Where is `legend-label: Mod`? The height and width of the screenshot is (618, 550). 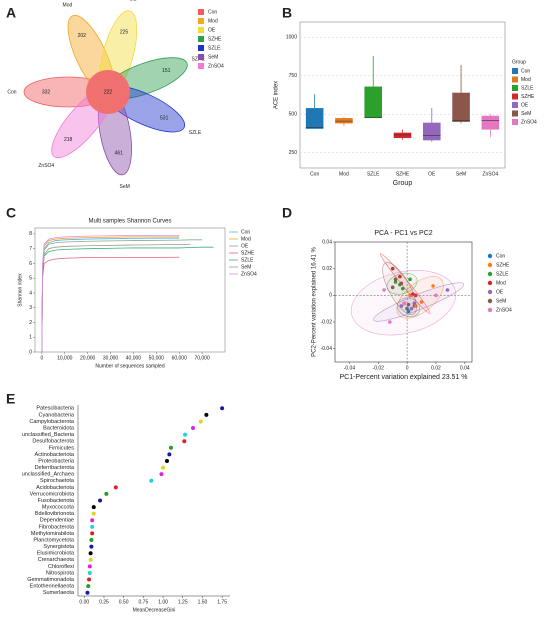 legend-label: Mod is located at coordinates (501, 283).